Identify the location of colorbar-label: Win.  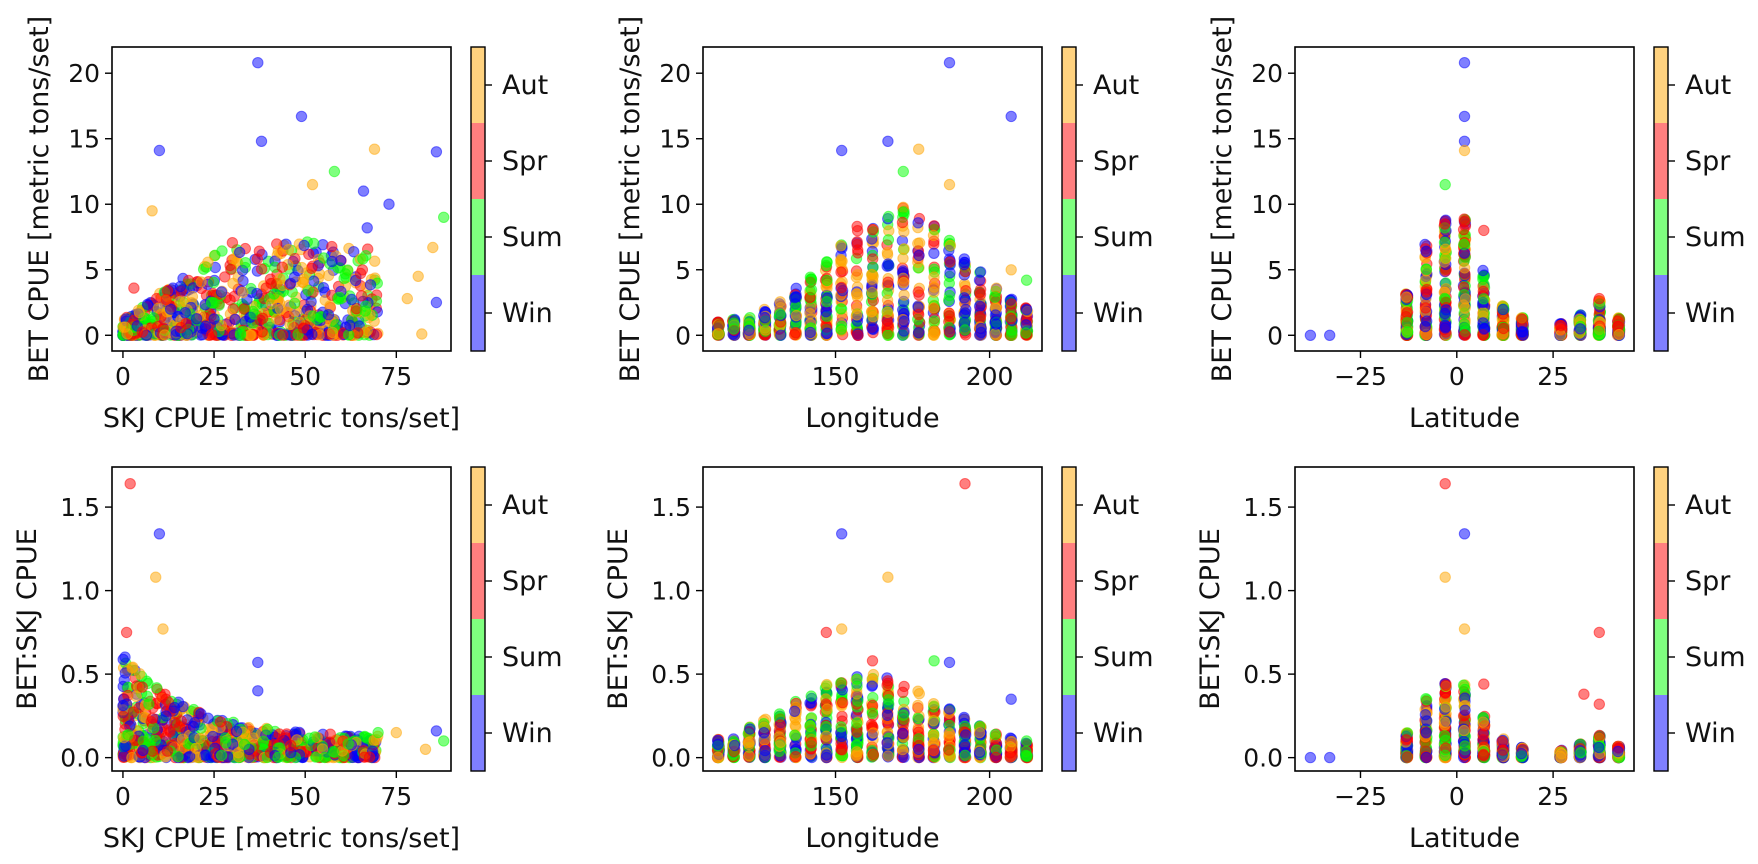
(1710, 313).